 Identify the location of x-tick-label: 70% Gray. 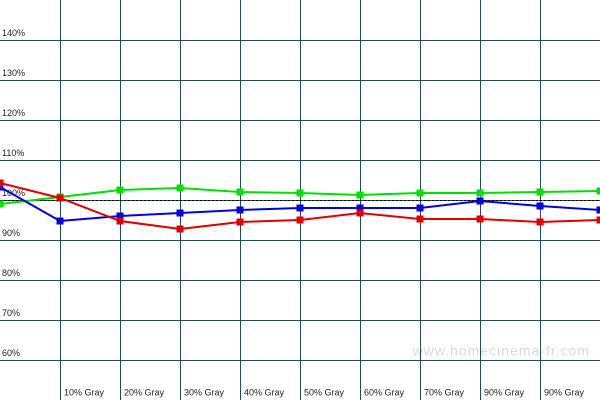
(444, 392).